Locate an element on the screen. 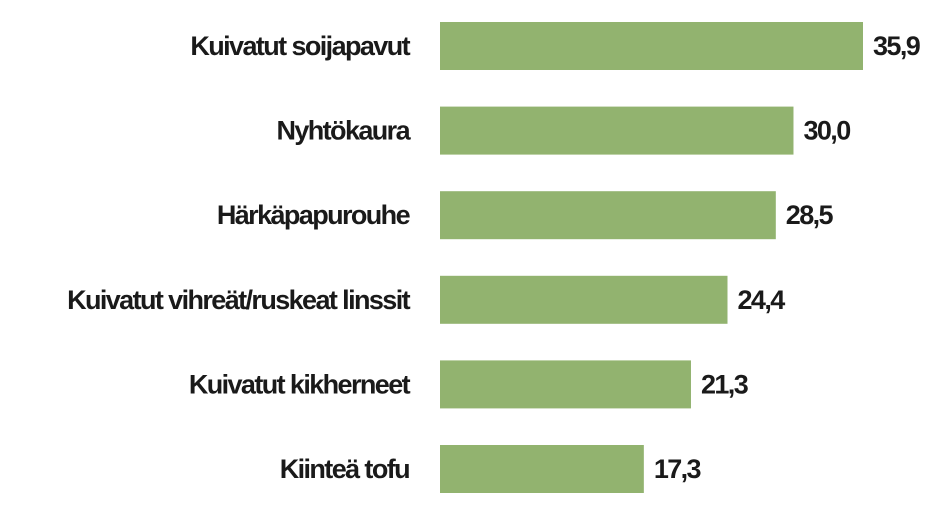 The height and width of the screenshot is (511, 941). category-label: Kuivatut kikherneet is located at coordinates (300, 384).